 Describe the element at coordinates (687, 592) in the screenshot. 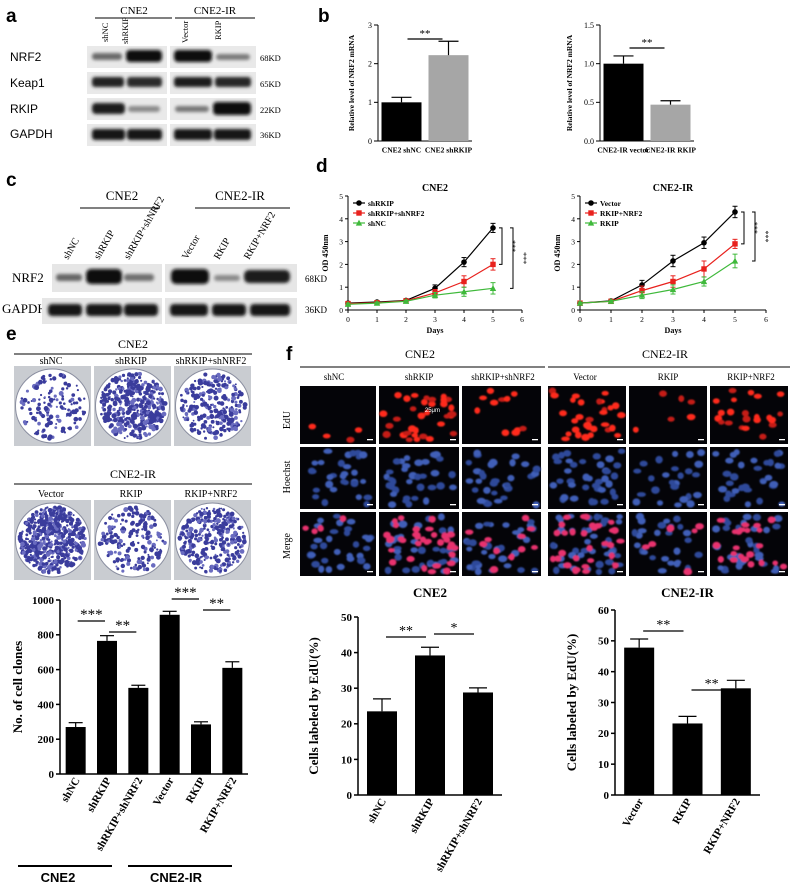

I see `chart-title: CNE2-IR` at that location.